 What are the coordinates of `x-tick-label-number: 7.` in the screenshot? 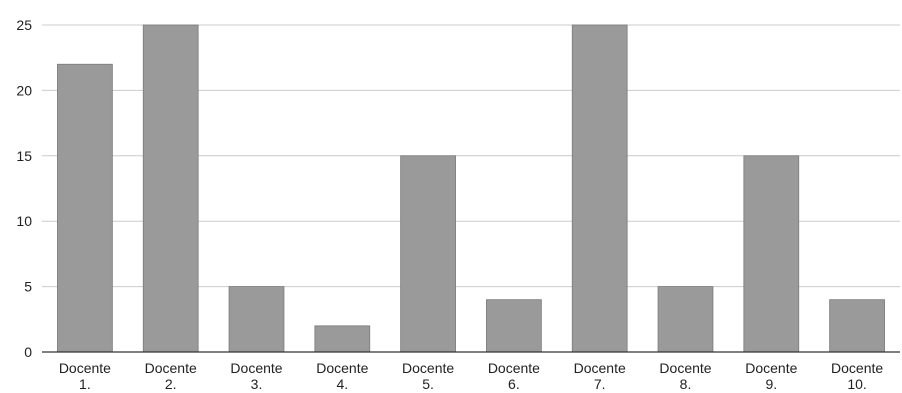 It's located at (600, 384).